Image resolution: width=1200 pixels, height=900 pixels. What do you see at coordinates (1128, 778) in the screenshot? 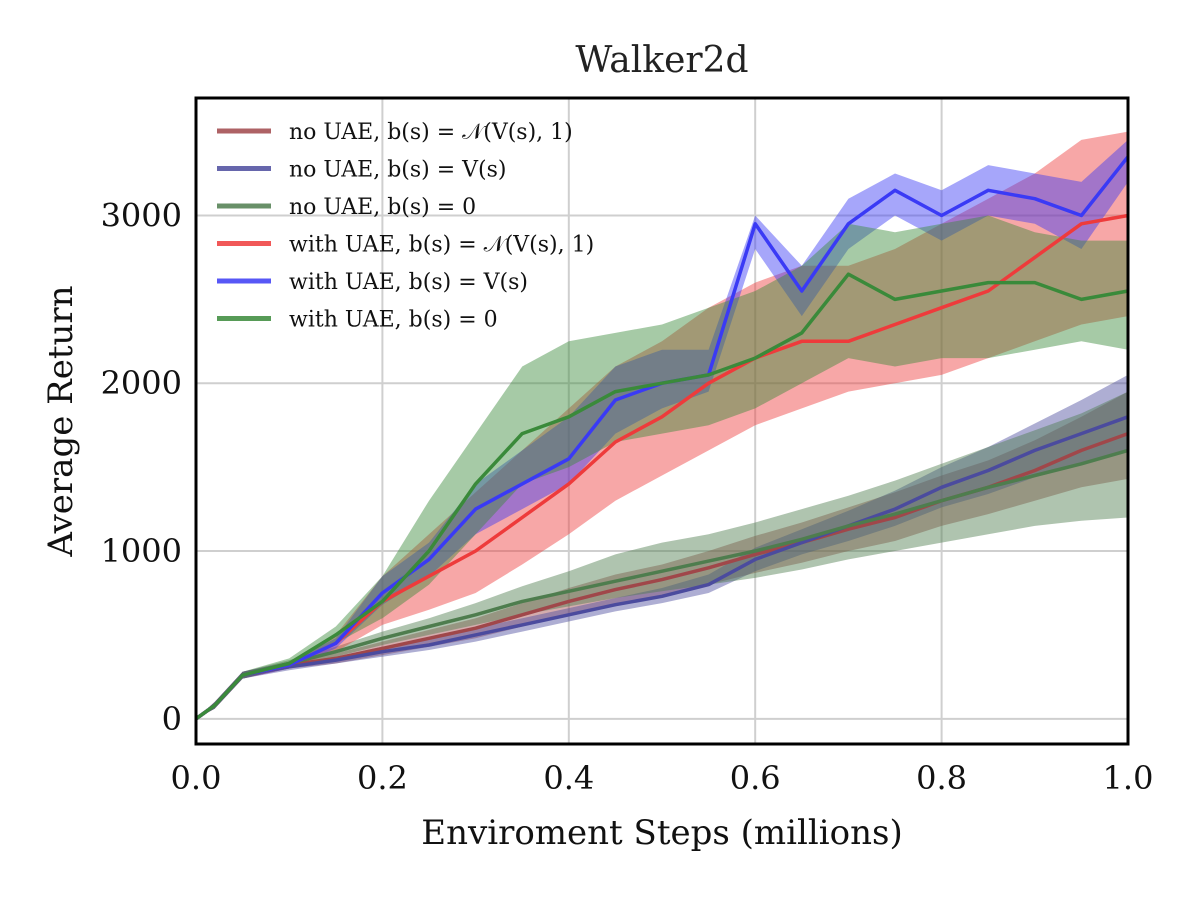
I see `x-tick-label: 1.0` at bounding box center [1128, 778].